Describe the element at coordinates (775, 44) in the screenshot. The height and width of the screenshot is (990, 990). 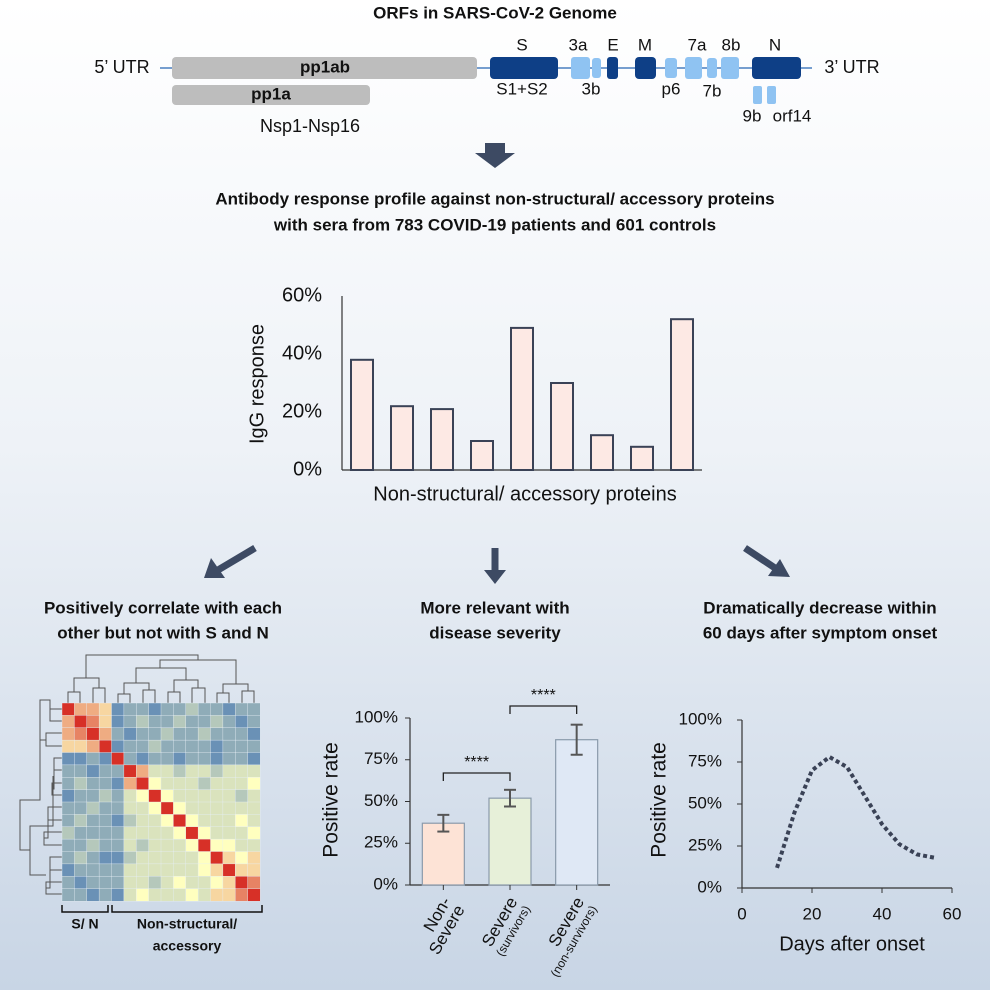
I see `orf-label: N` at that location.